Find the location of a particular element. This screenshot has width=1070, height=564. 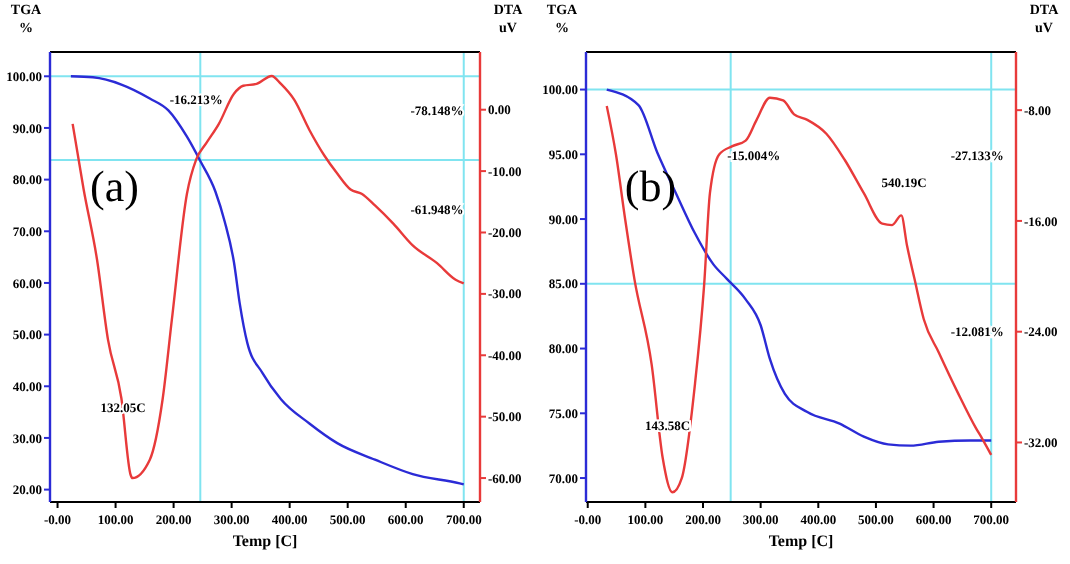

text: (b) is located at coordinates (650, 185).